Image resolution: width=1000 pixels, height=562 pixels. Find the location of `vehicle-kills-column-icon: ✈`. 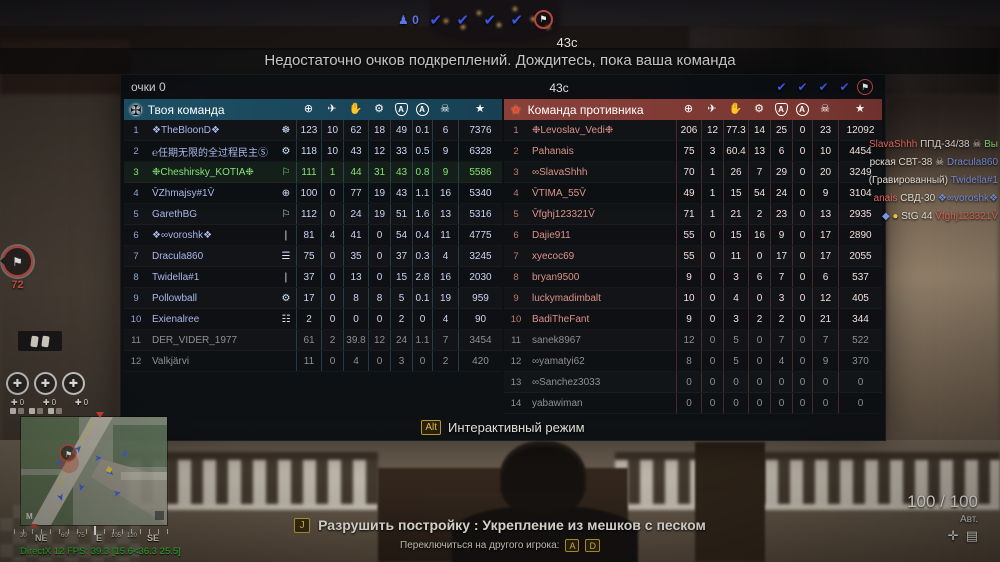

vehicle-kills-column-icon: ✈ is located at coordinates (332, 109).